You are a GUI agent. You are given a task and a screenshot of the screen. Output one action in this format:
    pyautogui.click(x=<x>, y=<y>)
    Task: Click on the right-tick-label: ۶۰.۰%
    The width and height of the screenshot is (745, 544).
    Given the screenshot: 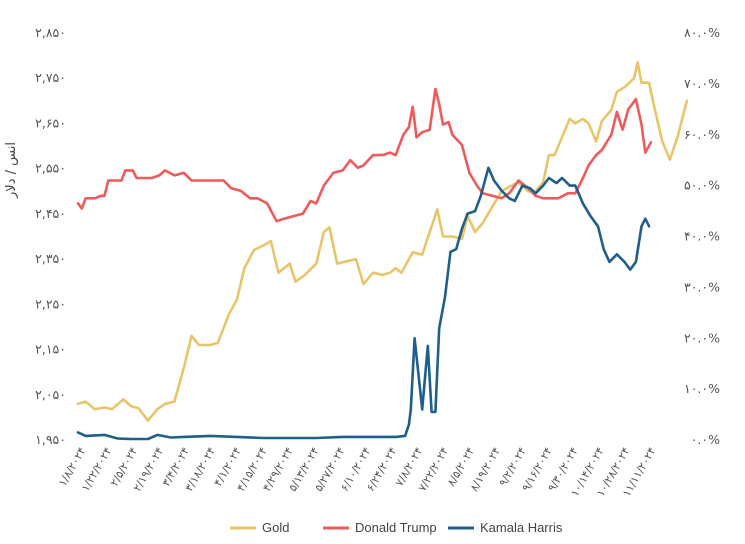 What is the action you would take?
    pyautogui.click(x=702, y=134)
    